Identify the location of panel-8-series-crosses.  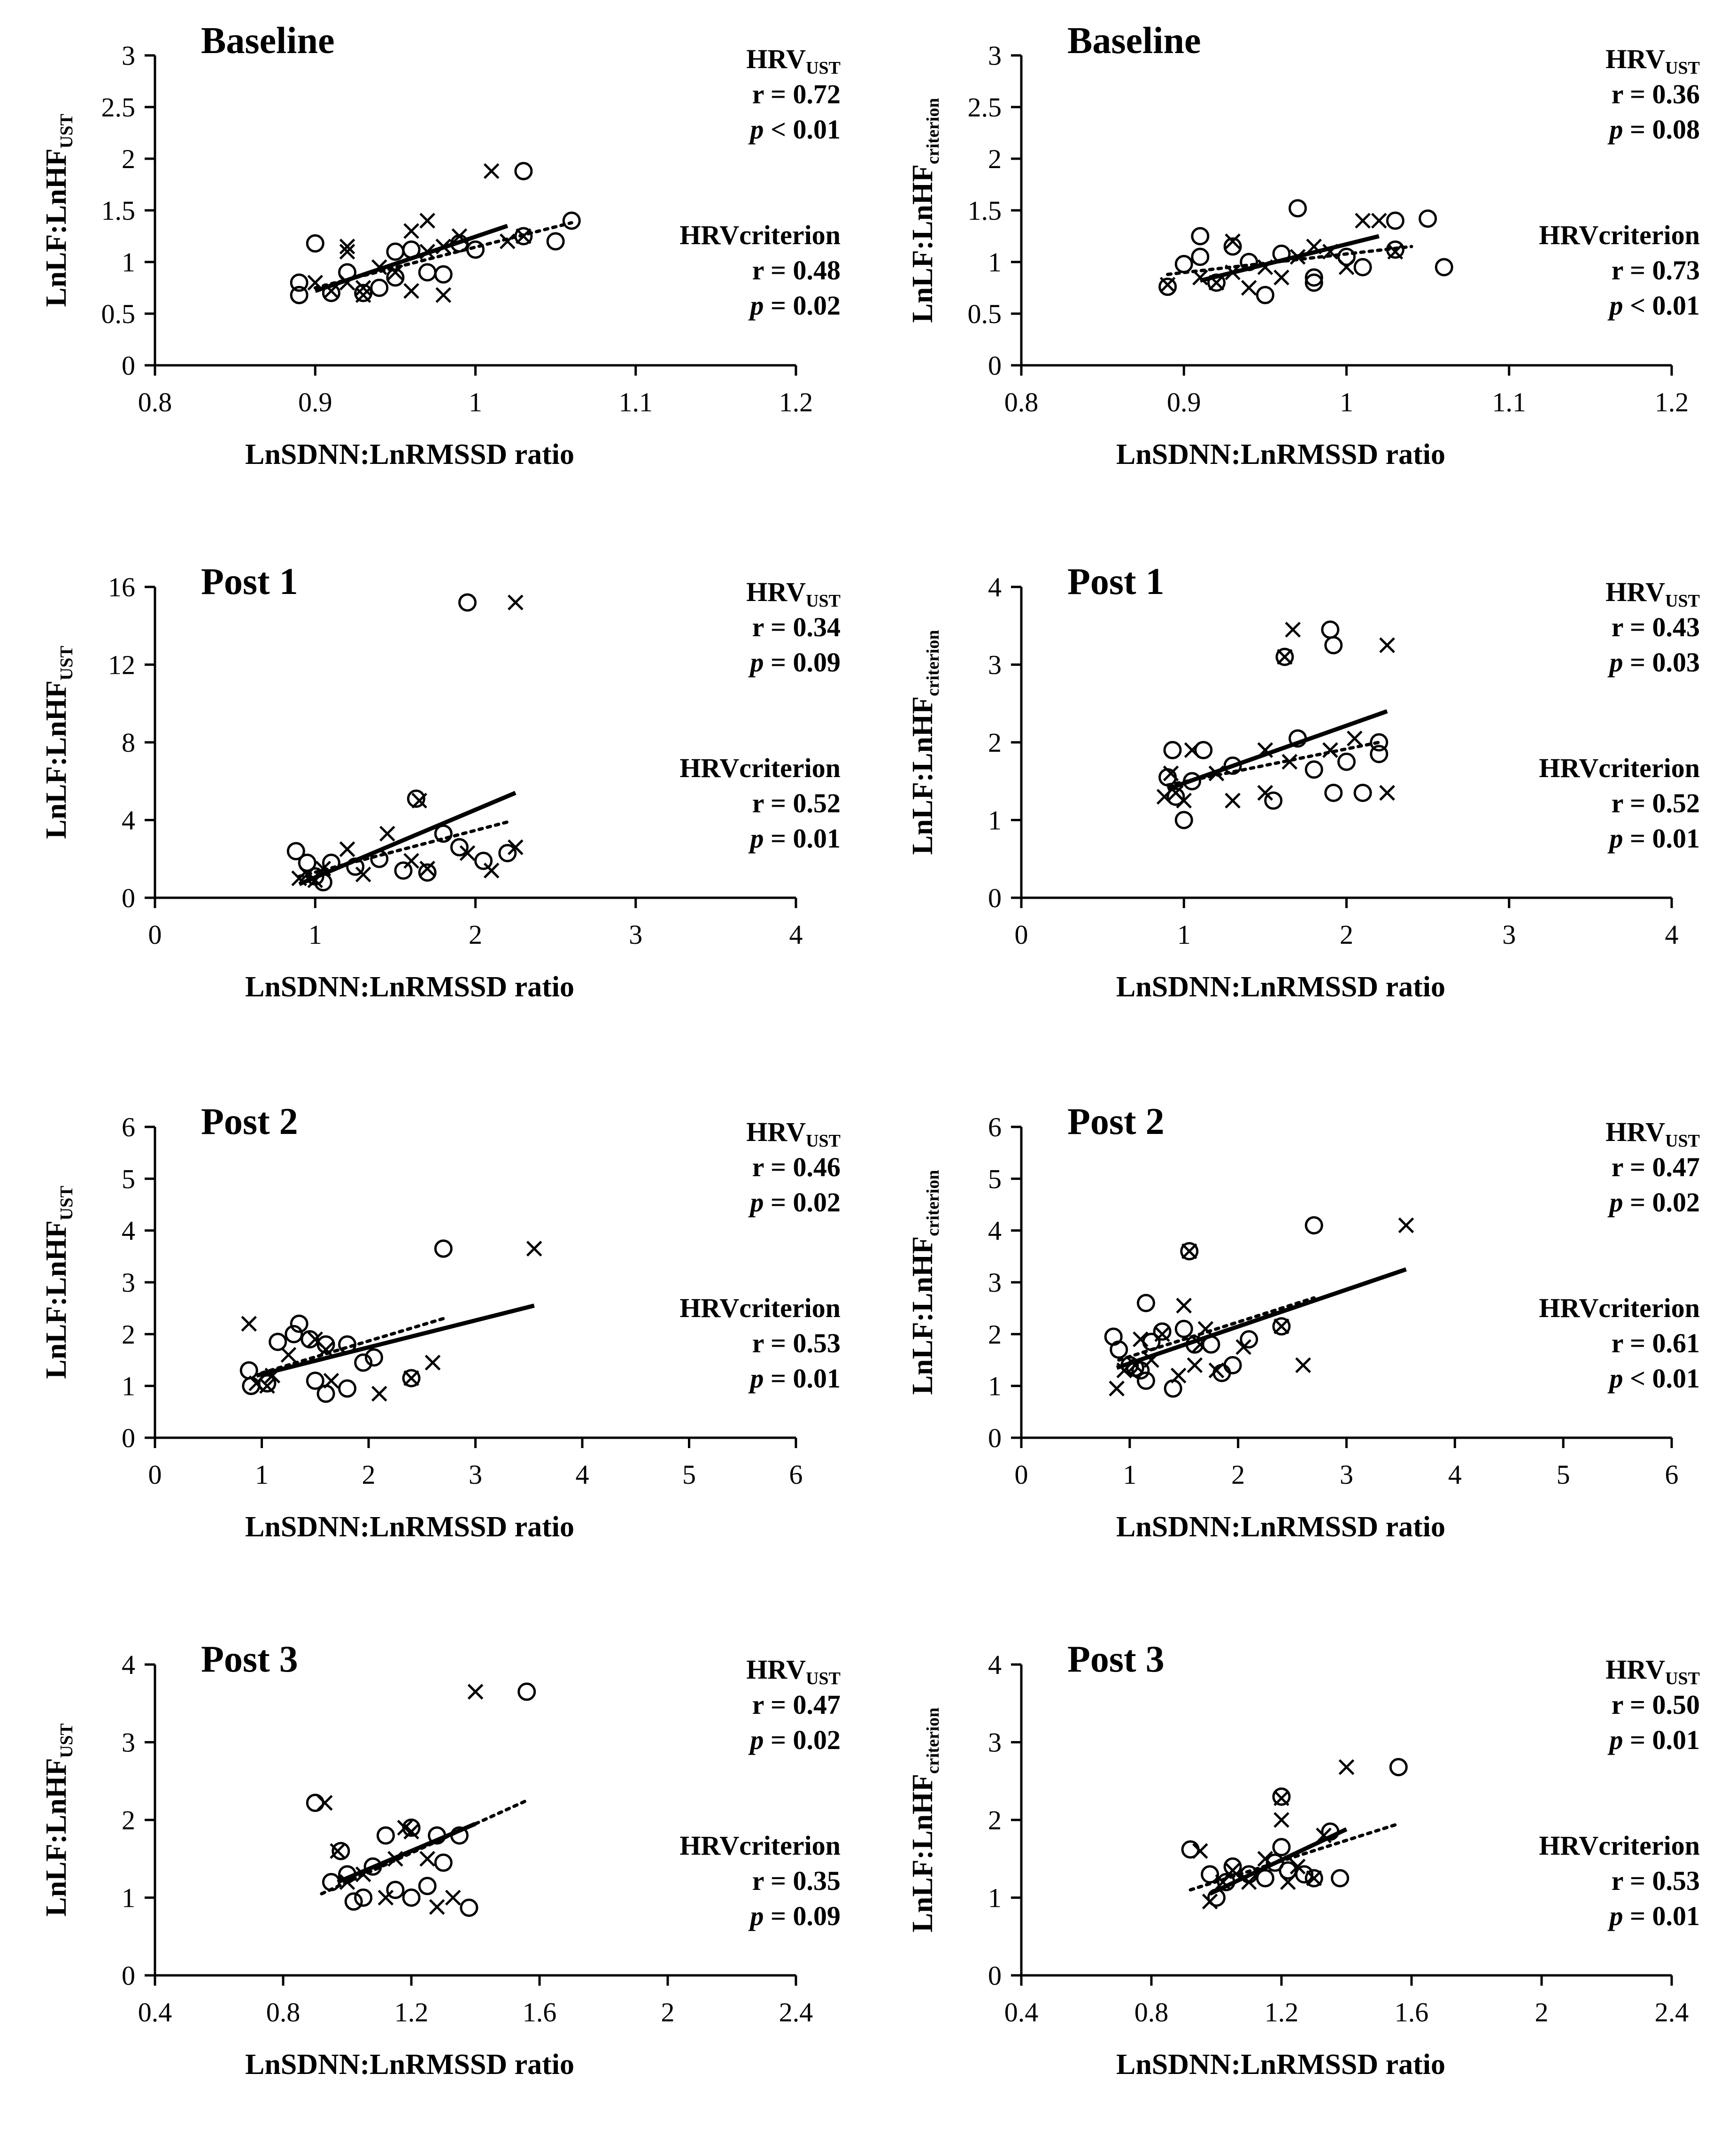
(1273, 1835).